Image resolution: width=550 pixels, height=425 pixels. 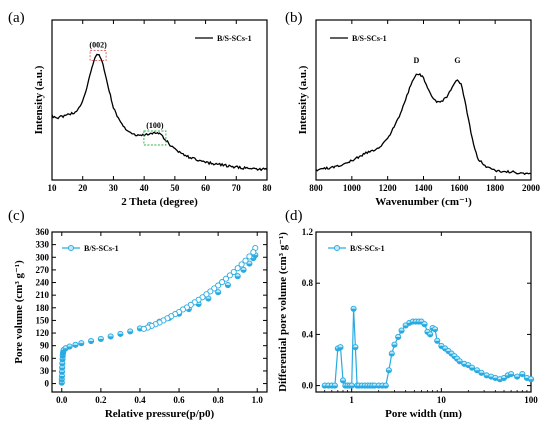 I want to click on y-tick-label: 1.2, so click(x=308, y=232).